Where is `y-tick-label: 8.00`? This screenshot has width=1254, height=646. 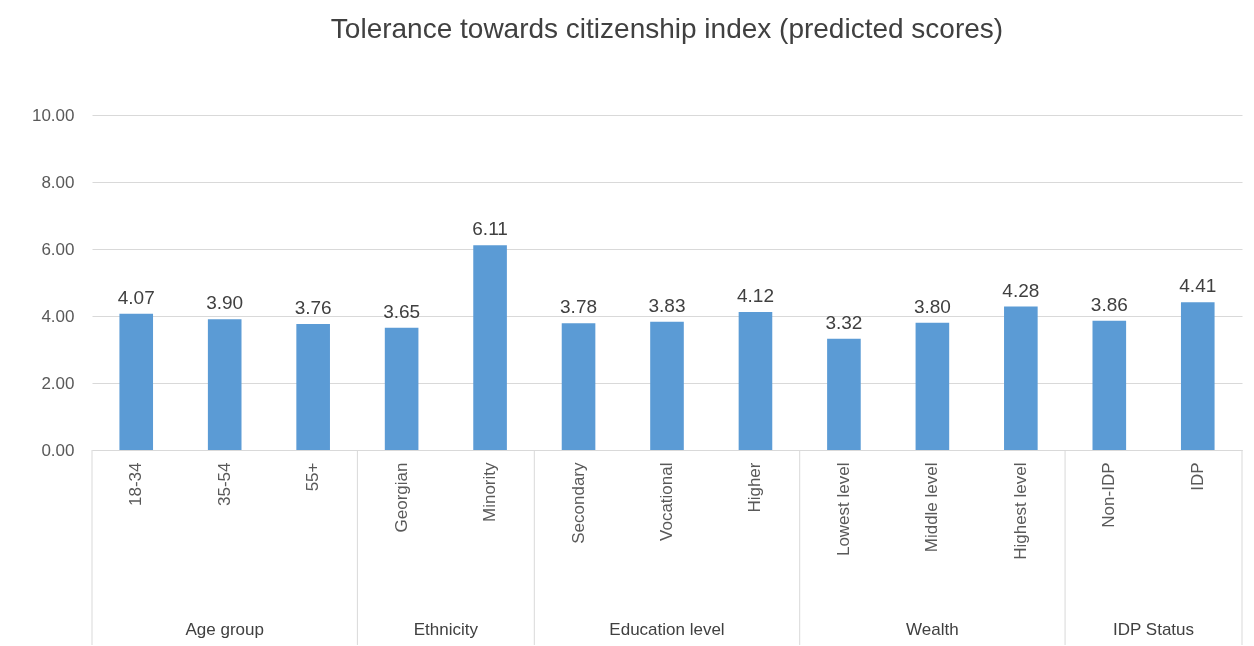
y-tick-label: 8.00 is located at coordinates (58, 182).